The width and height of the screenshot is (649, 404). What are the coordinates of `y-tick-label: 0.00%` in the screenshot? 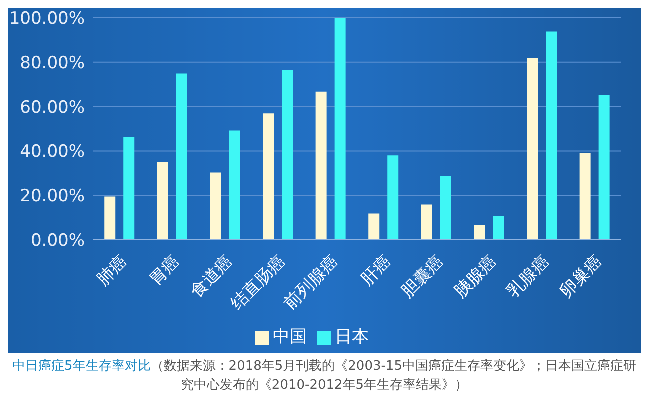 It's located at (57, 241).